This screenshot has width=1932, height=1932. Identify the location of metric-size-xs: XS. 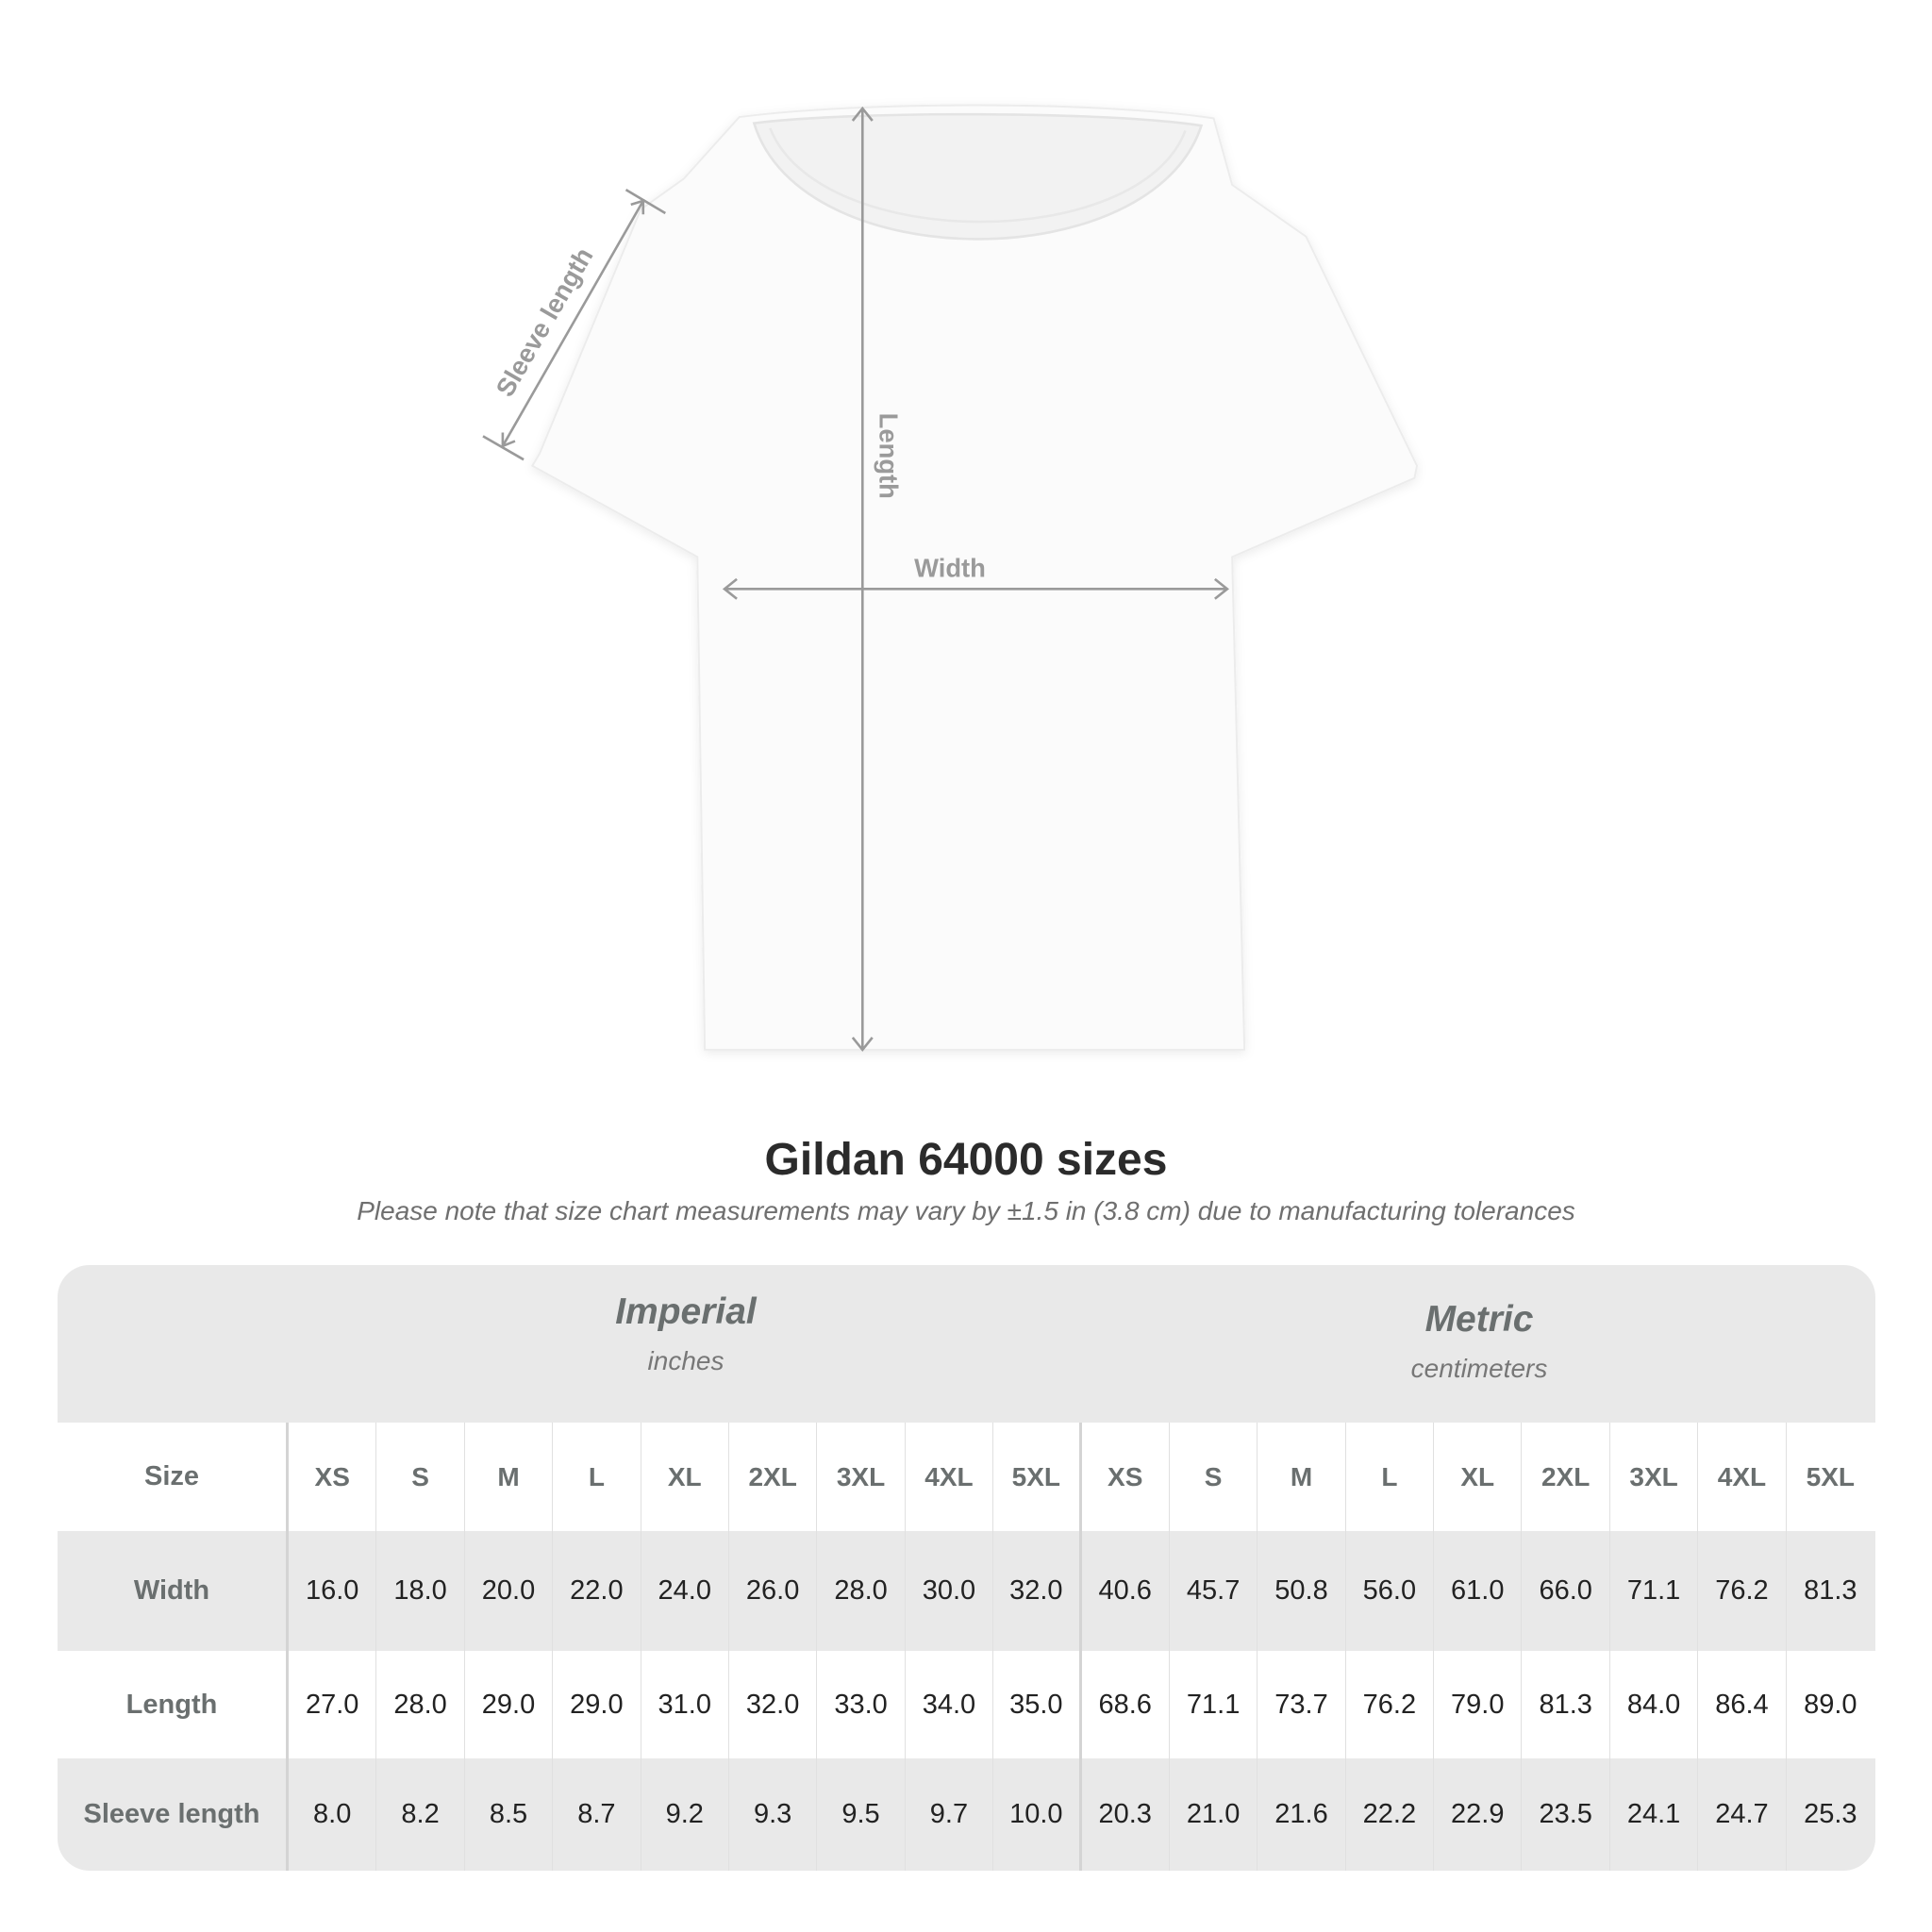
(1126, 1477).